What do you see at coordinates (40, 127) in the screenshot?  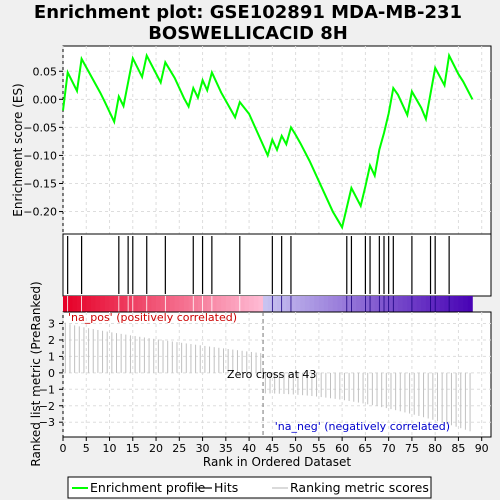 I see `es-y-tick-label: −0.05` at bounding box center [40, 127].